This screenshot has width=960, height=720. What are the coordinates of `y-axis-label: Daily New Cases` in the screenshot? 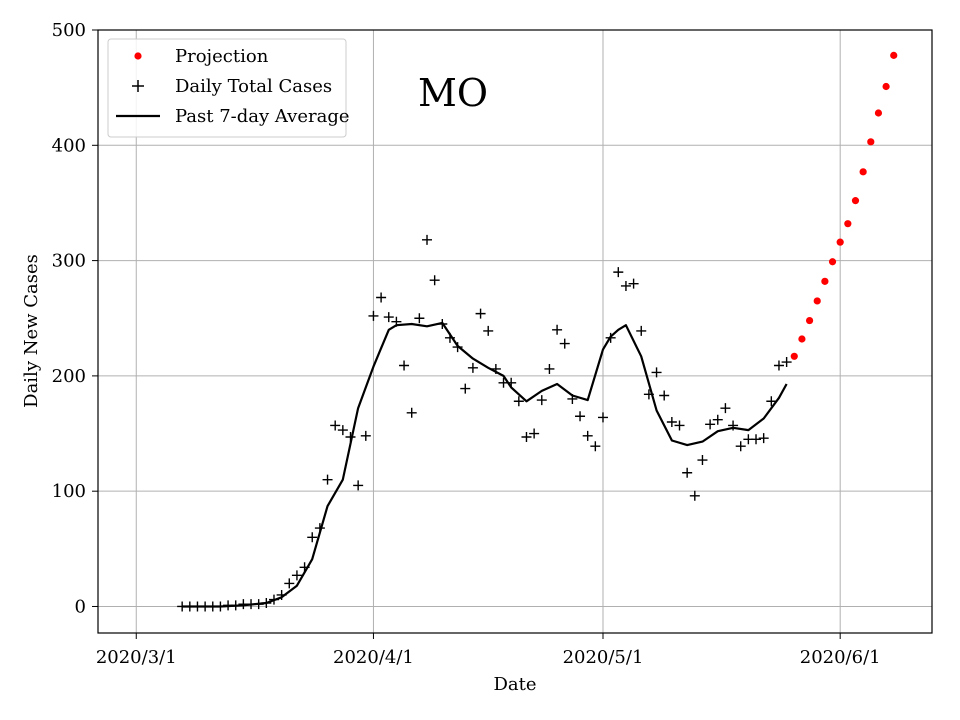 It's located at (31, 331).